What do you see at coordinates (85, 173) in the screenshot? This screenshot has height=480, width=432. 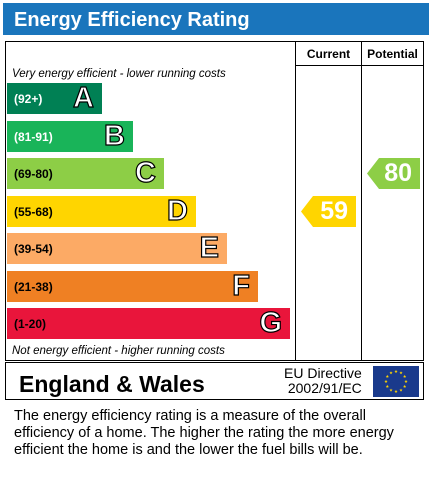 I see `band-c: (69-80) C` at bounding box center [85, 173].